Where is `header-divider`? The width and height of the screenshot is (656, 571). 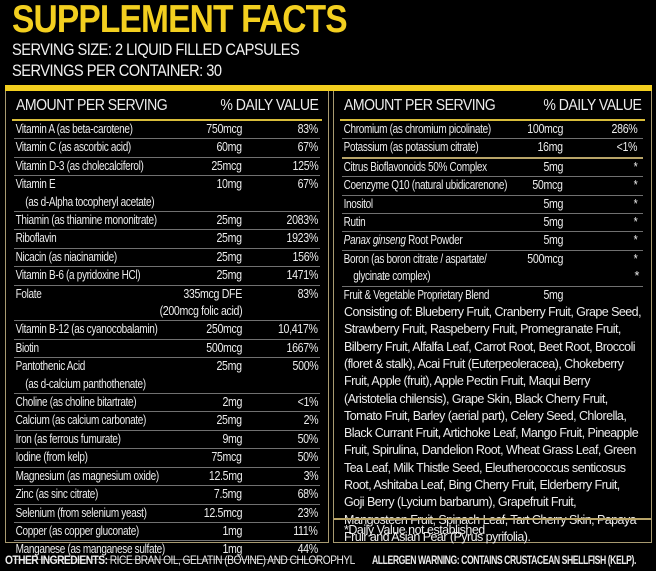 header-divider is located at coordinates (328, 88).